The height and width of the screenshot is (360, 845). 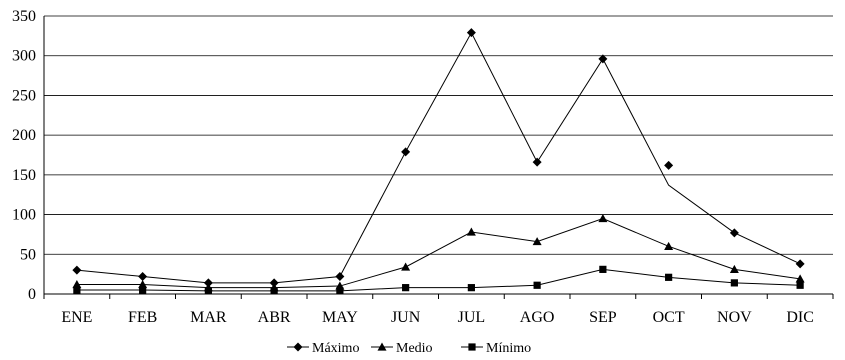 What do you see at coordinates (603, 317) in the screenshot?
I see `x-tick-label: SEP` at bounding box center [603, 317].